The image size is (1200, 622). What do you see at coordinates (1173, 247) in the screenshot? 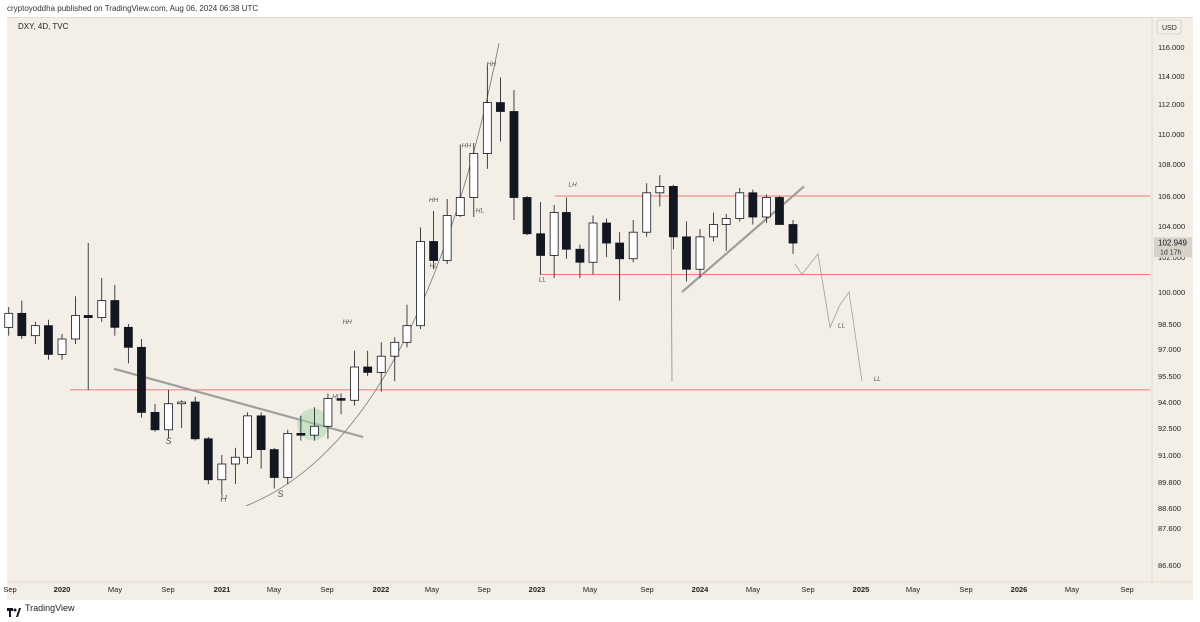
I see `last-price-badge` at bounding box center [1173, 247].